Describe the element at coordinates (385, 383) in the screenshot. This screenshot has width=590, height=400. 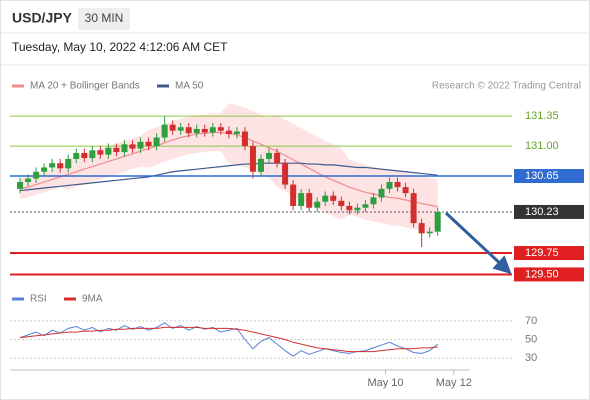
I see `x-tick-label: May 10` at that location.